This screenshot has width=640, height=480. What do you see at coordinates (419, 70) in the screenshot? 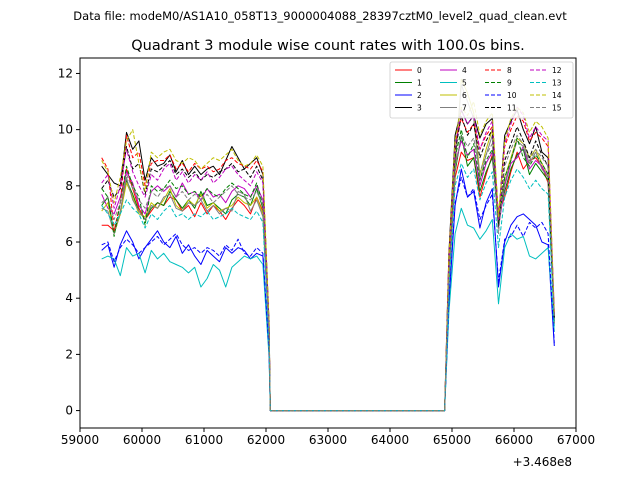
I see `legend-label-0: 0` at bounding box center [419, 70].